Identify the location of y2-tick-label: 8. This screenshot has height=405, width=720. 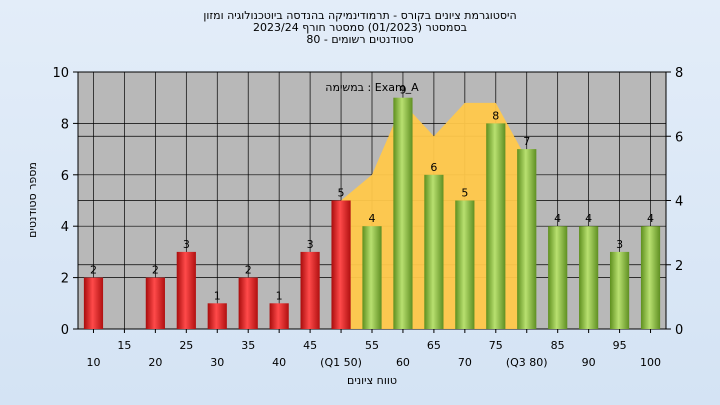
(679, 73).